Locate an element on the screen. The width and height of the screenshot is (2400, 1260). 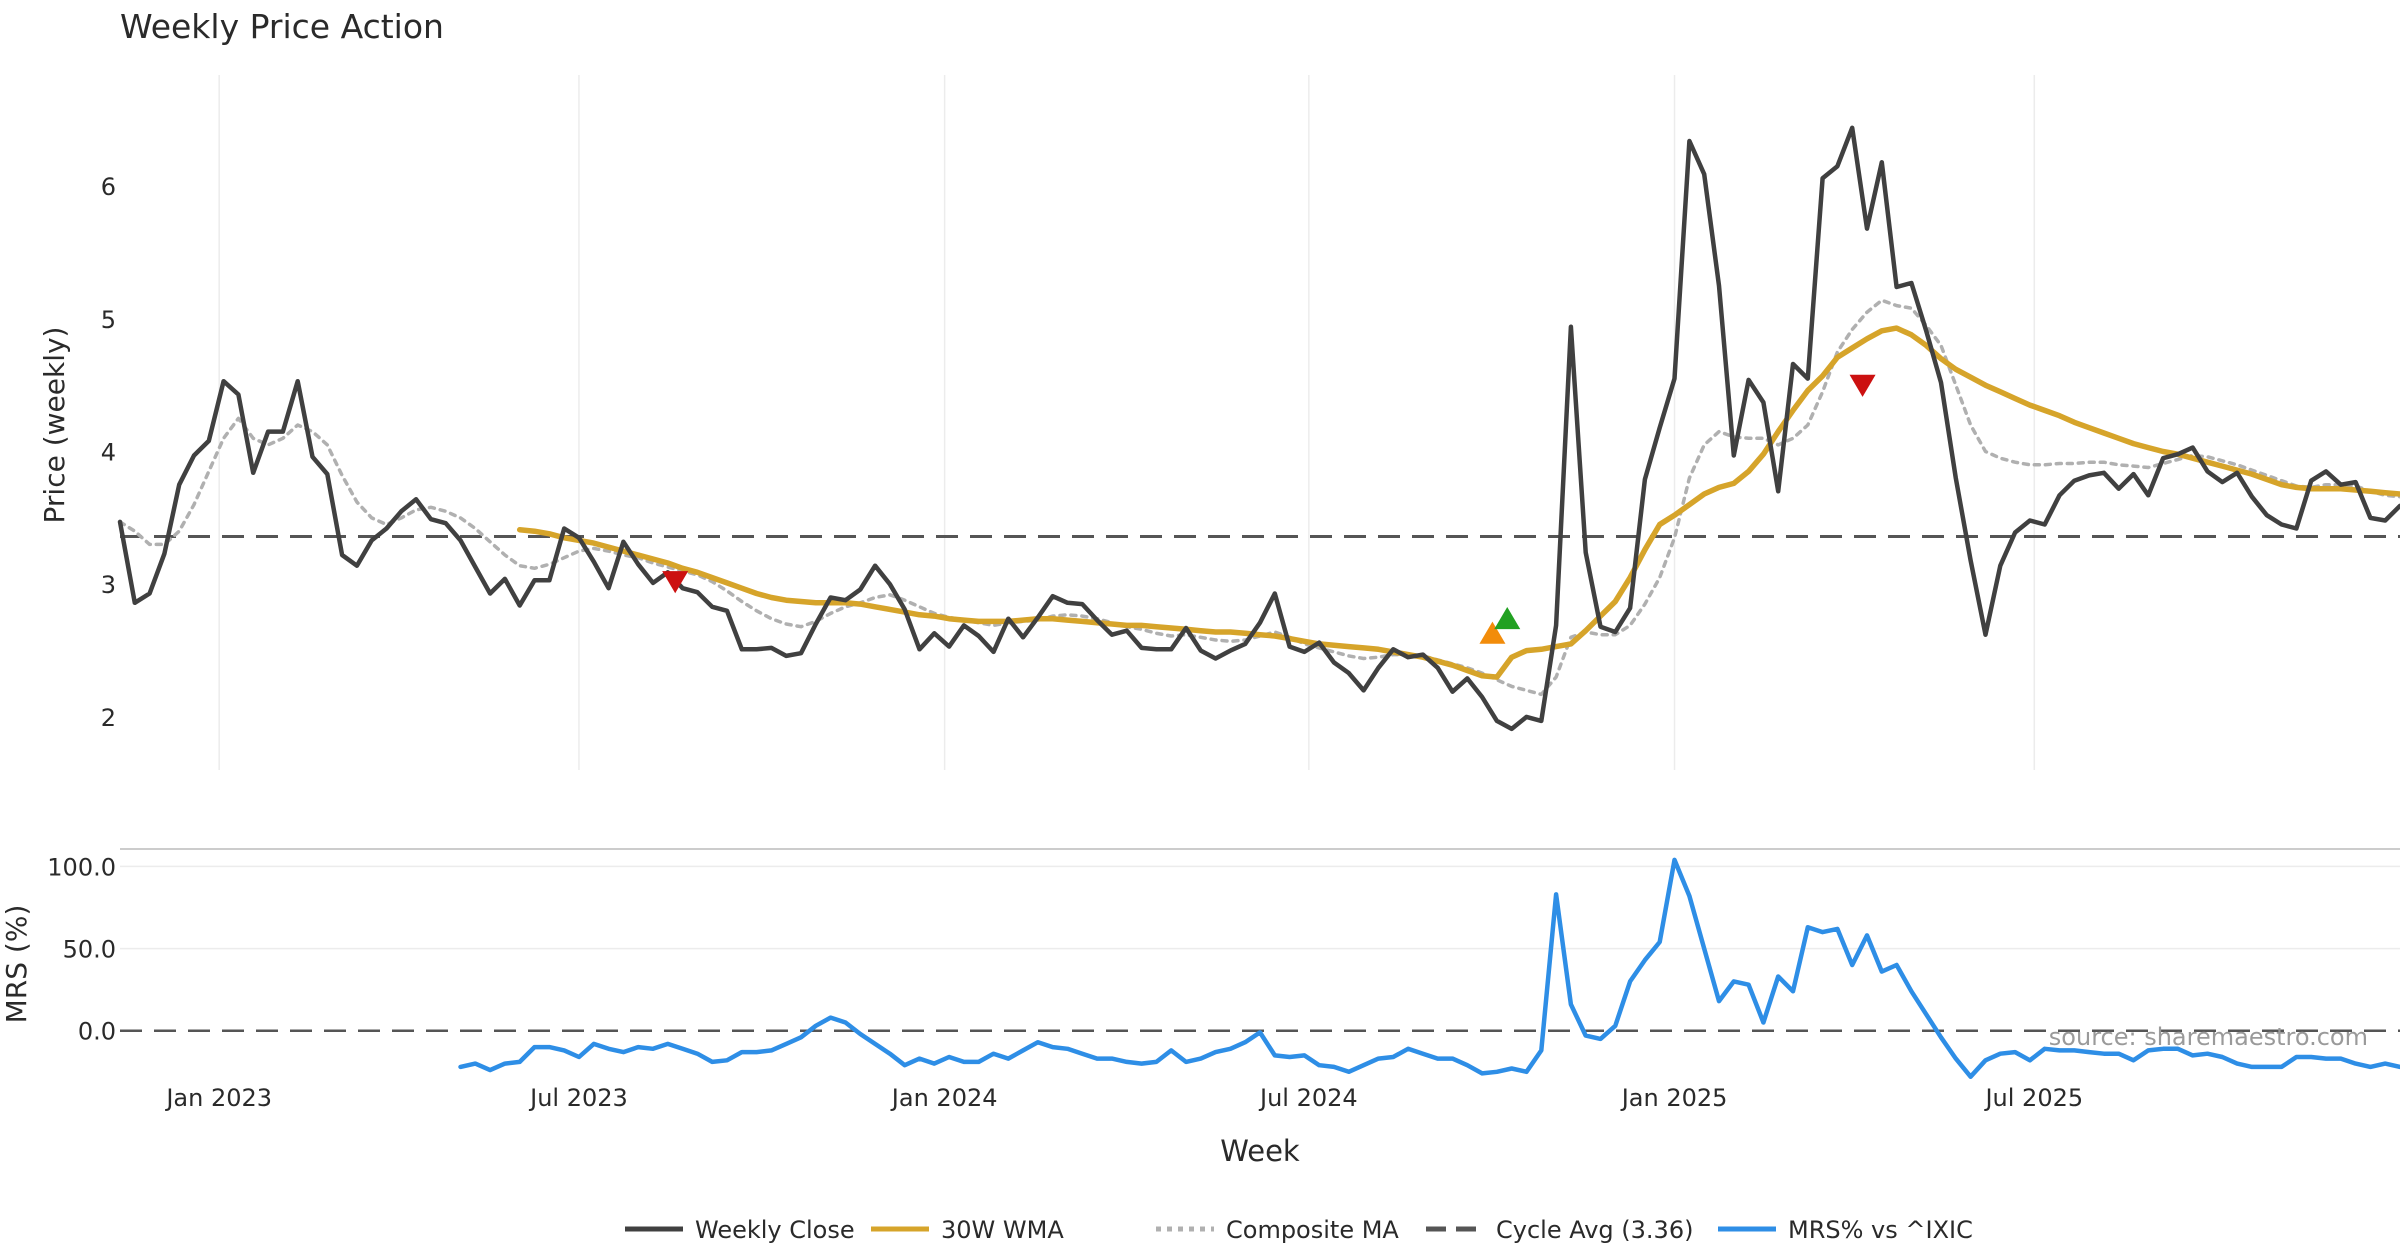
mrs-y-tick-labels: 100.0 50.0 0.0 is located at coordinates (81, 949).